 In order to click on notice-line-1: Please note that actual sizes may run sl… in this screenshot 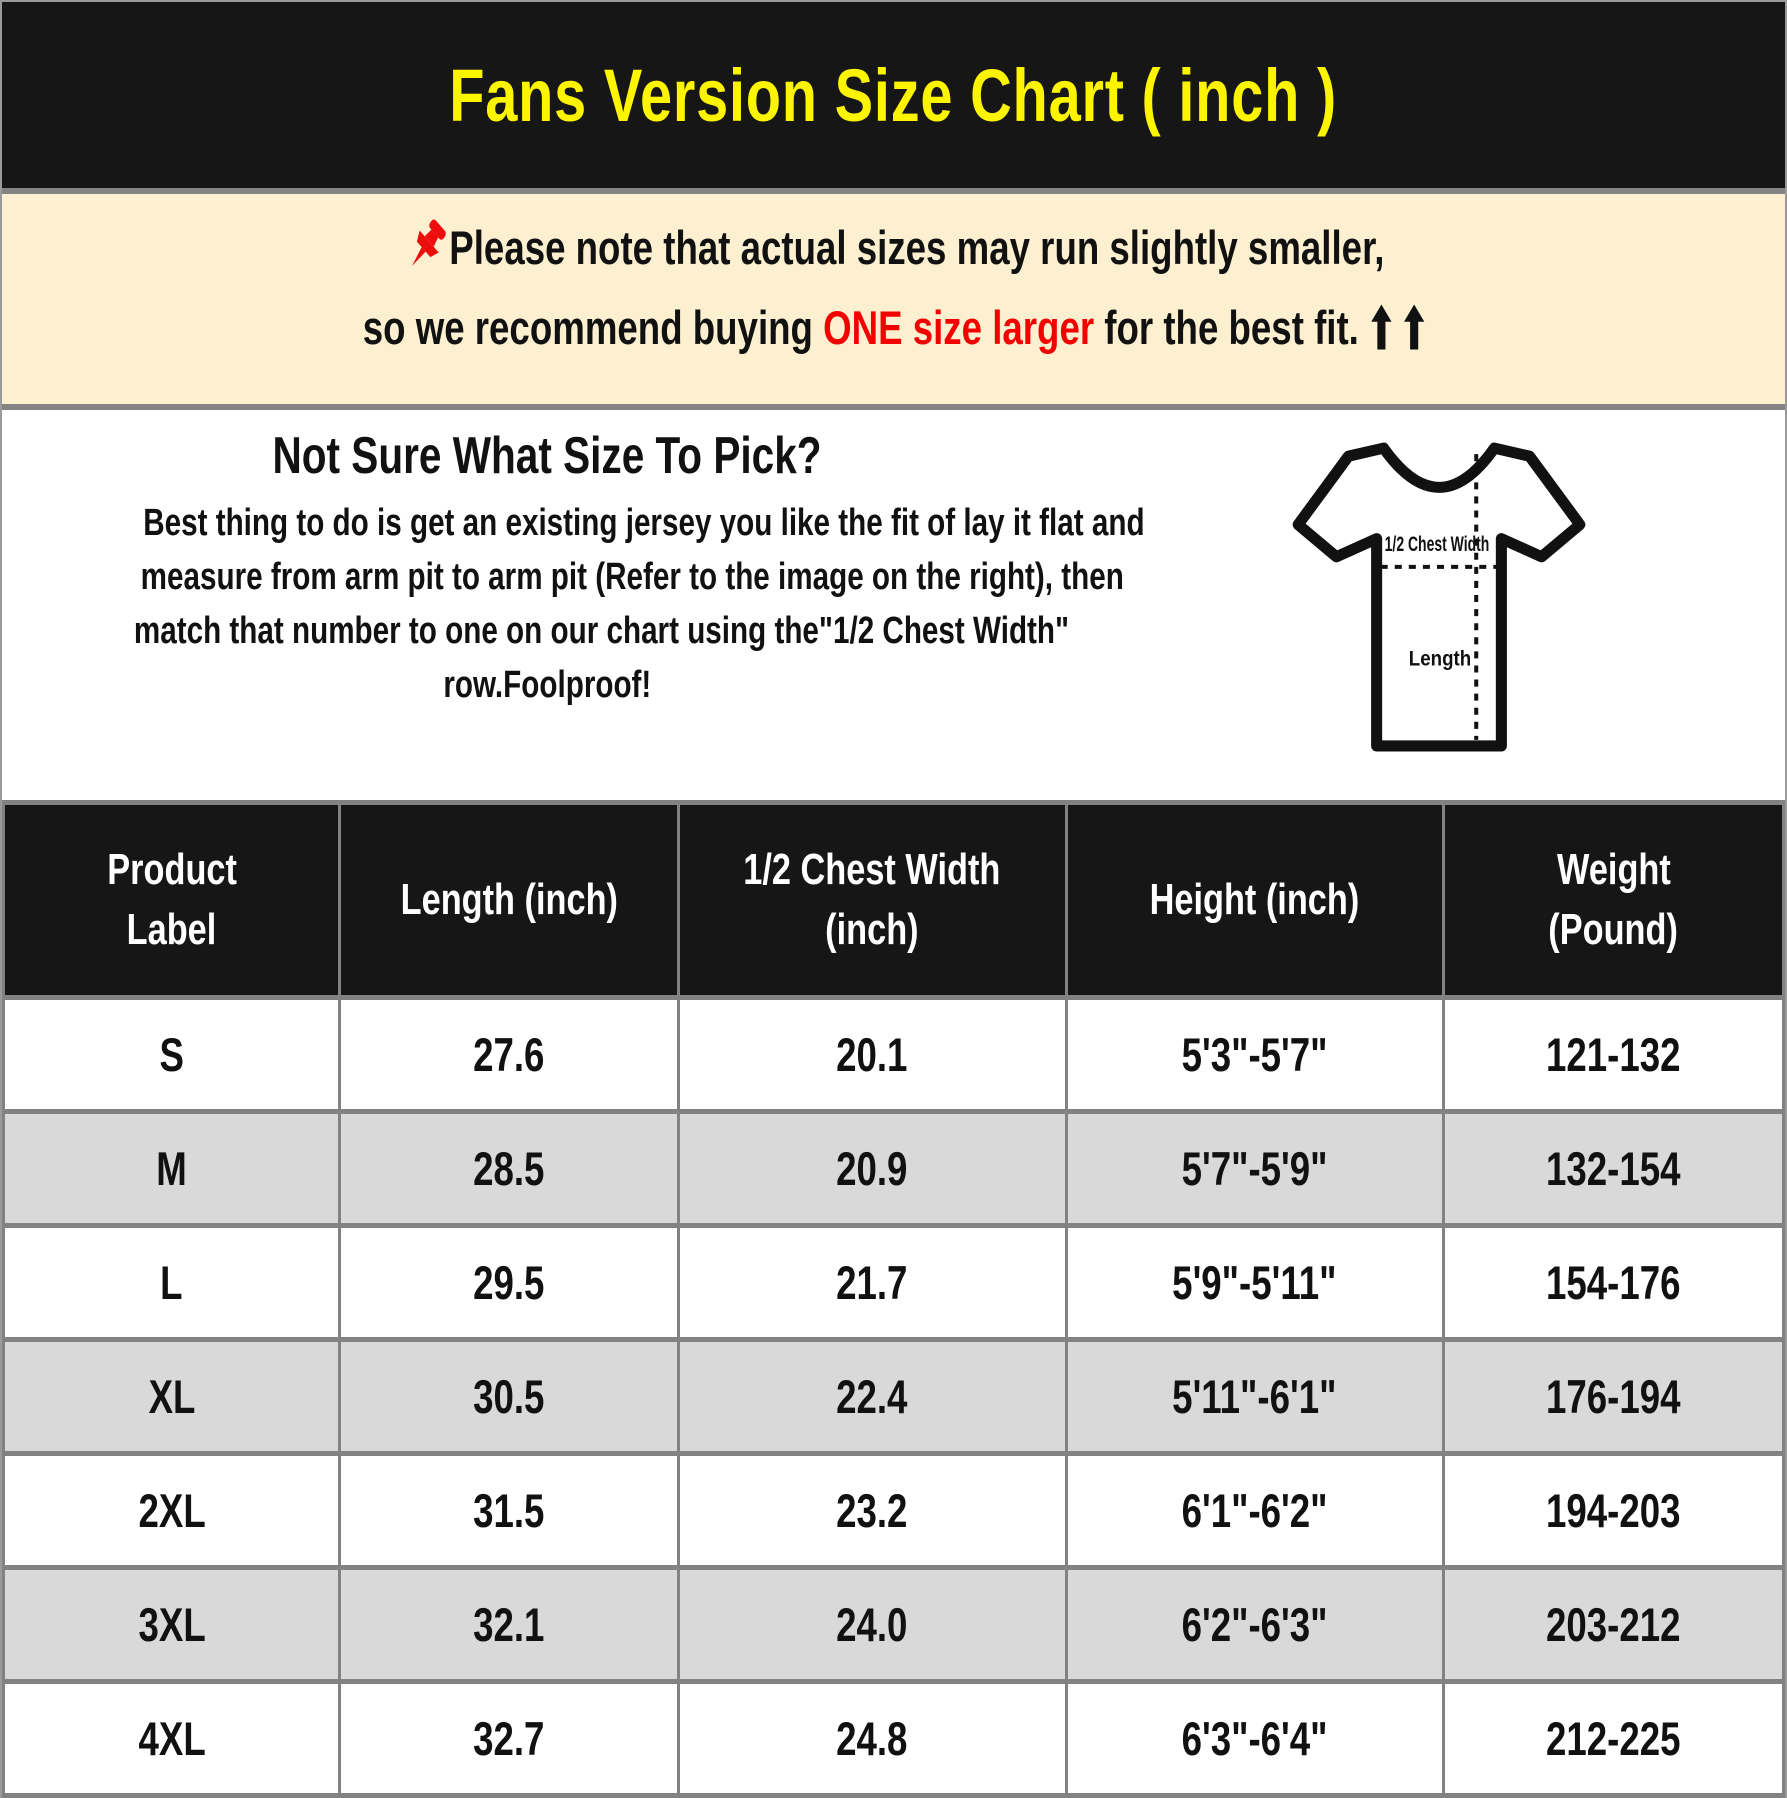, I will do `click(893, 248)`.